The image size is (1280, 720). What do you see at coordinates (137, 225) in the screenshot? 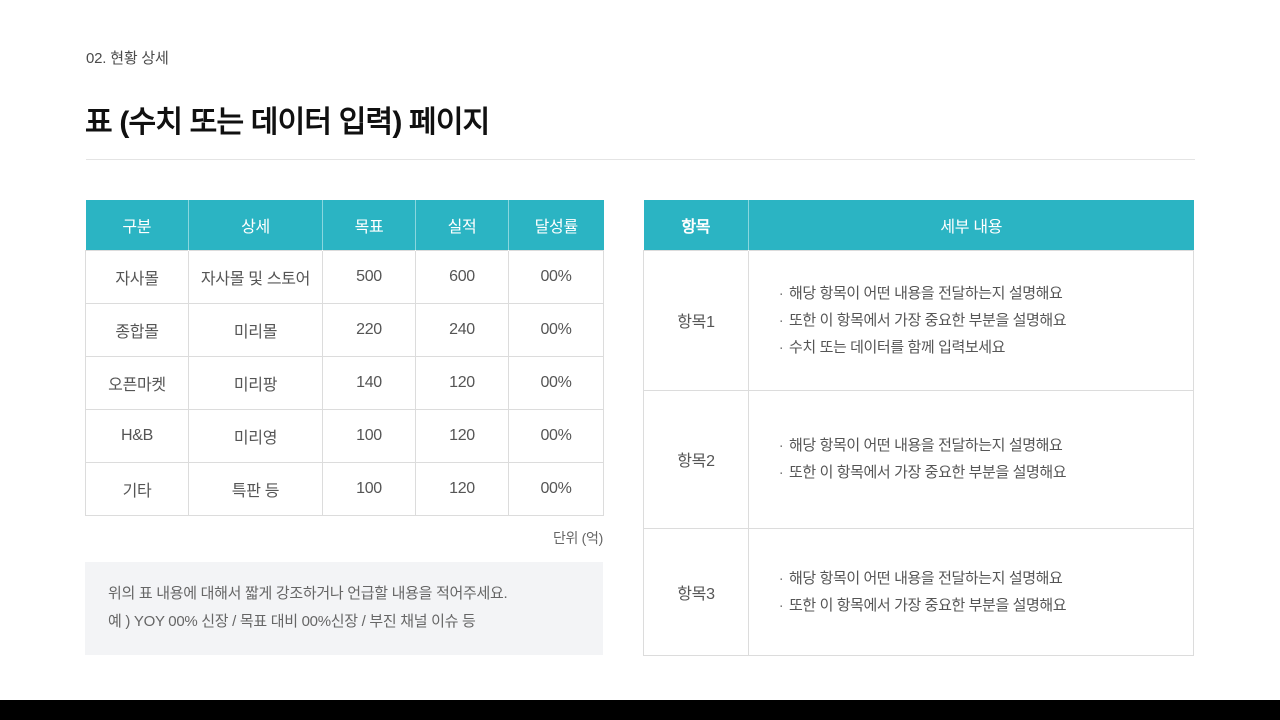
I see `column-header-category: 구분` at bounding box center [137, 225].